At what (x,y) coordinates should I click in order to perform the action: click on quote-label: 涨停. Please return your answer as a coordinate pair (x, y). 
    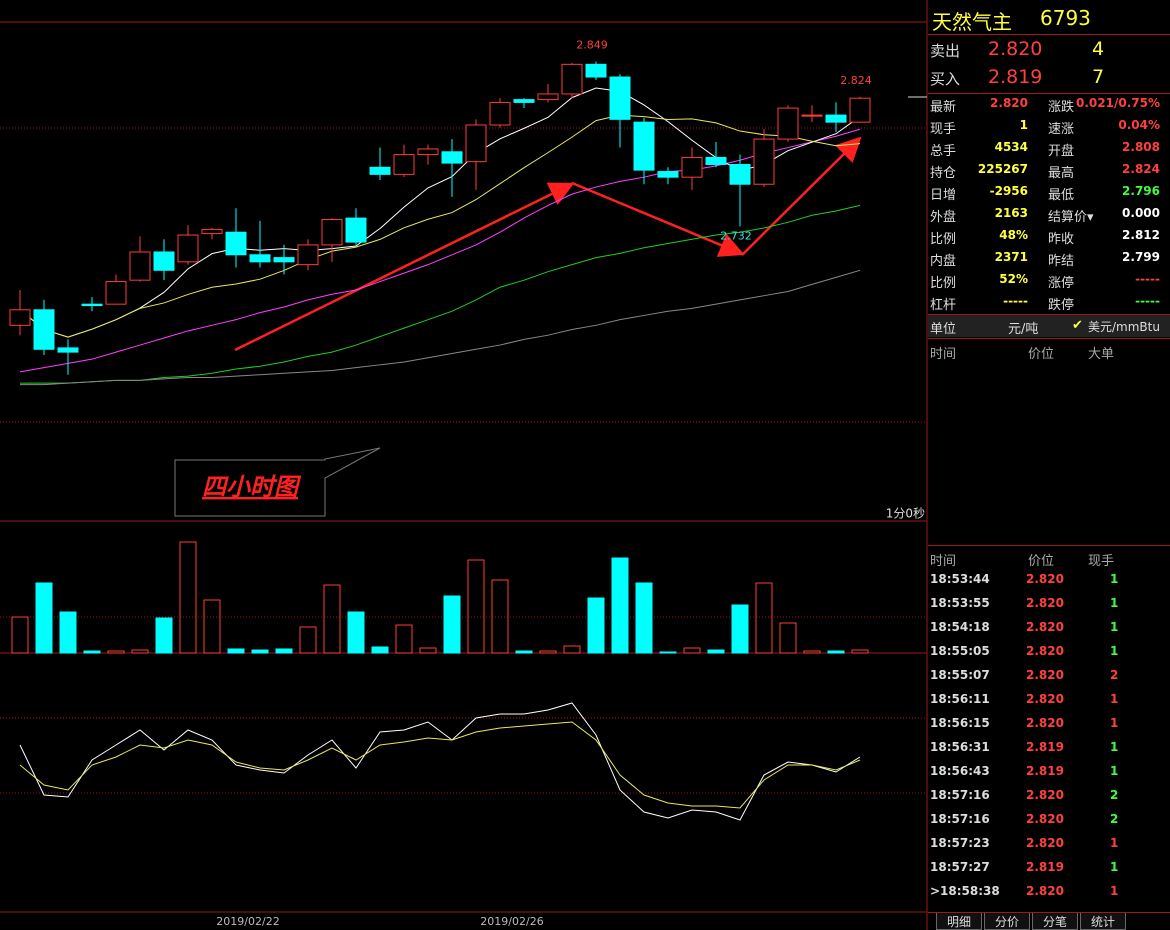
    Looking at the image, I should click on (1061, 283).